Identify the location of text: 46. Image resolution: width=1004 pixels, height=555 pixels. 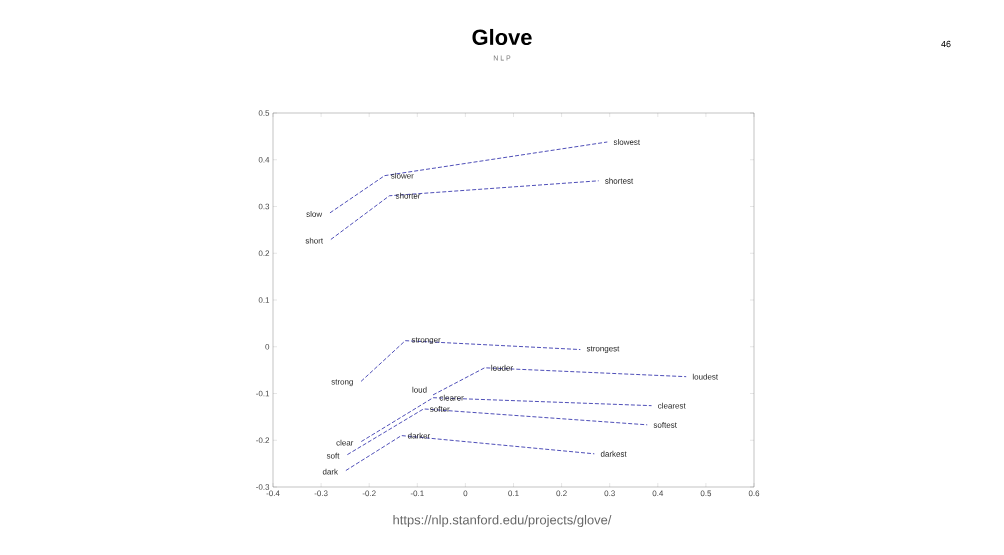
(946, 44).